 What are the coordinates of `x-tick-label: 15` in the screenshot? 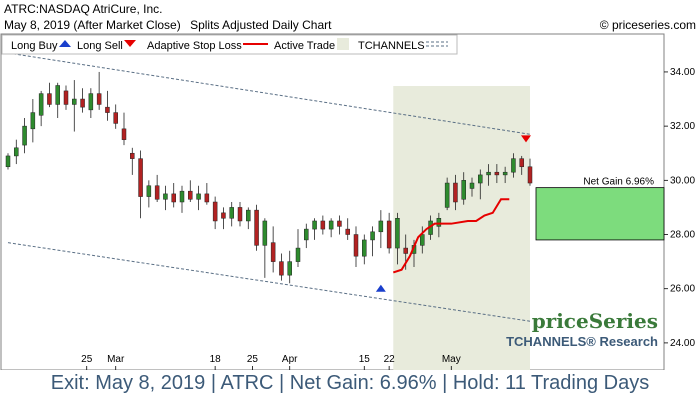 It's located at (365, 359).